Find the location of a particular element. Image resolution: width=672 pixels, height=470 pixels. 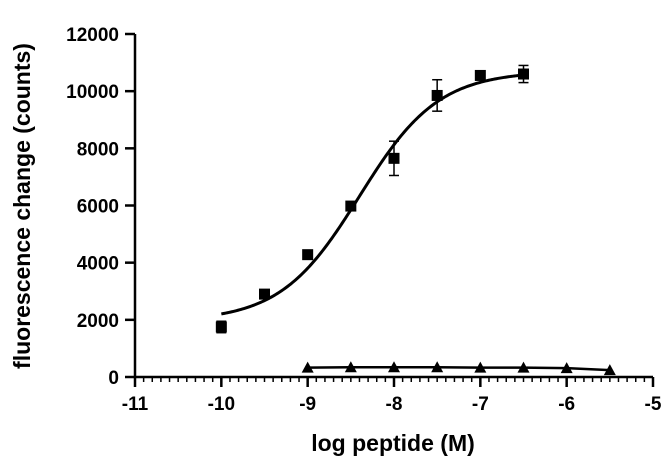

y-tick-label: 12000 is located at coordinates (92, 35).